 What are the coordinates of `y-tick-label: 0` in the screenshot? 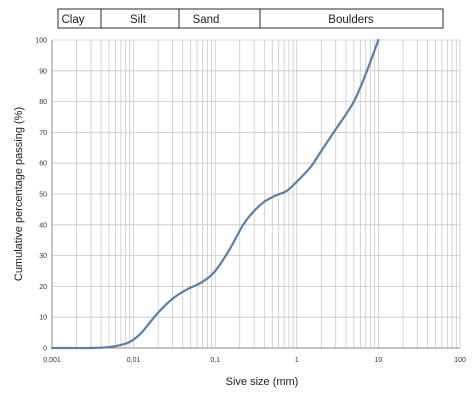 It's located at (45, 349).